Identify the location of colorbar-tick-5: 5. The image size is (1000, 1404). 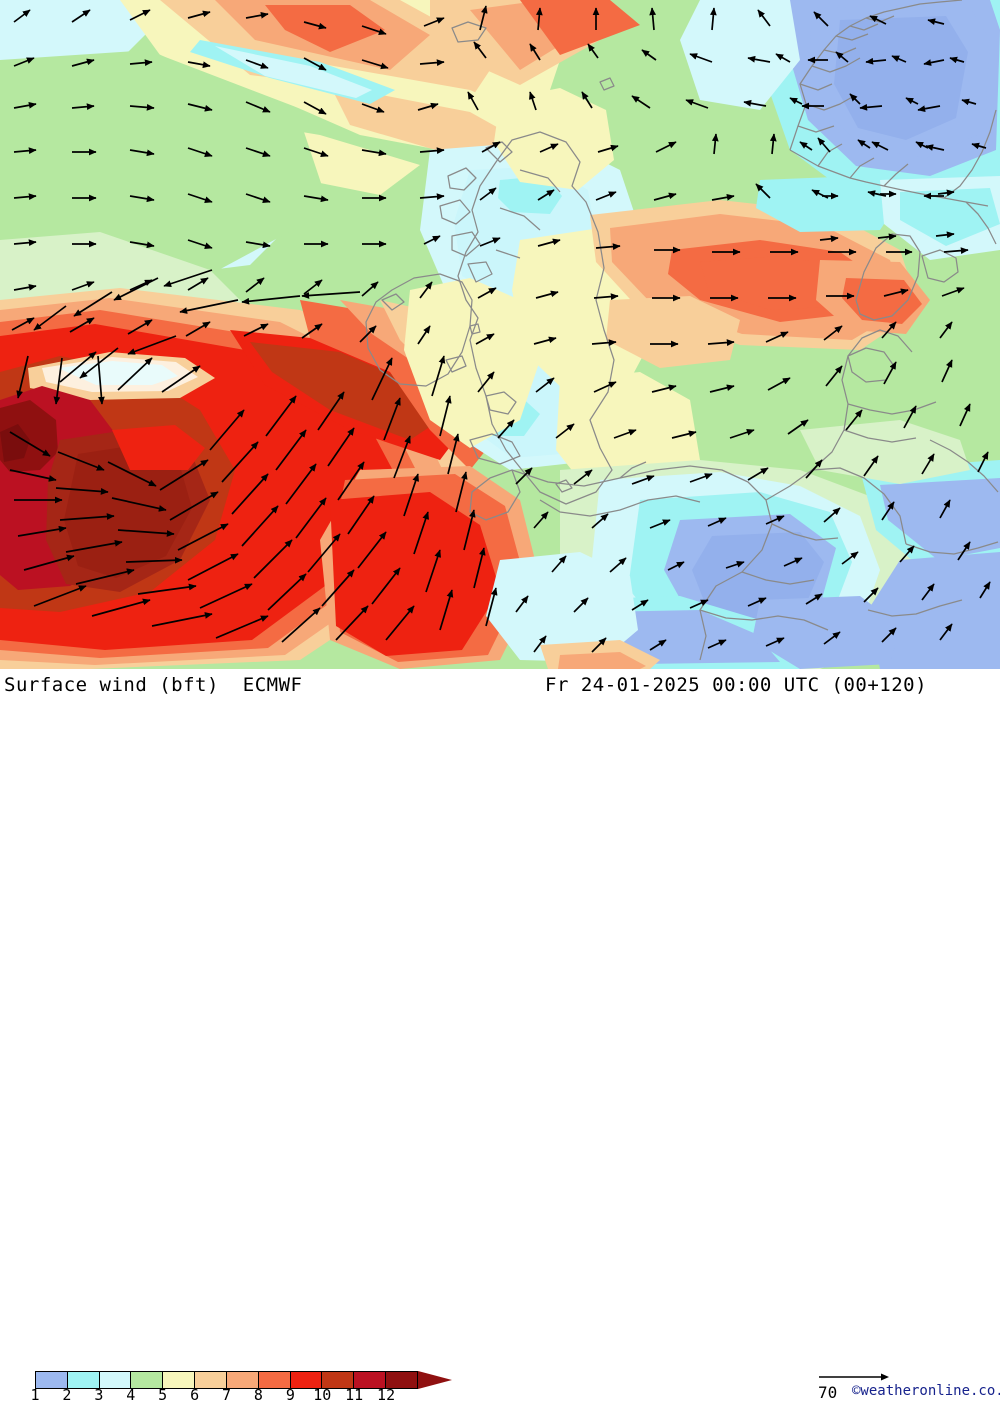
(163, 1395).